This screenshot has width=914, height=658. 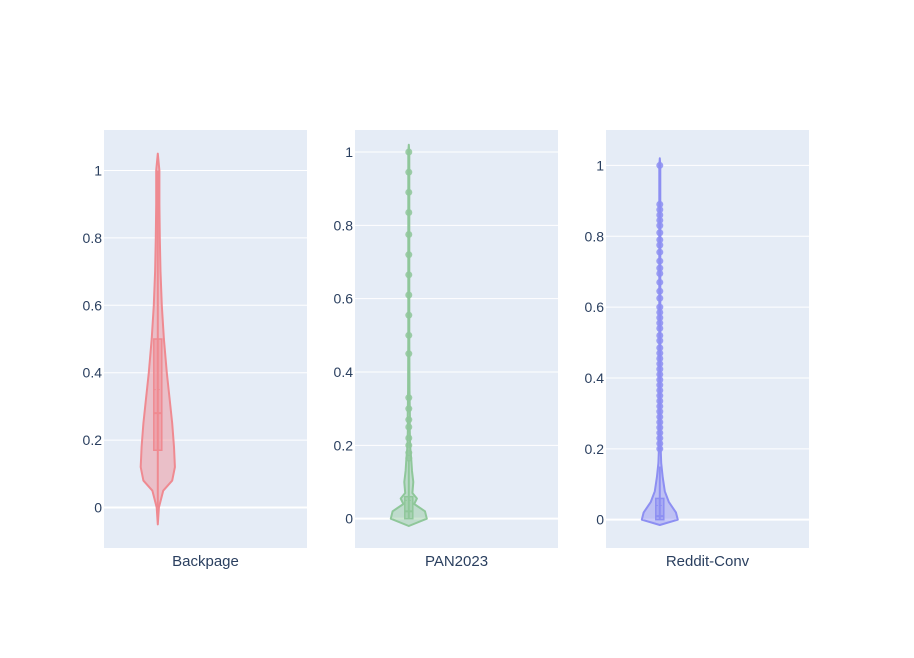 I want to click on x-category-label: Backpage, so click(x=205, y=561).